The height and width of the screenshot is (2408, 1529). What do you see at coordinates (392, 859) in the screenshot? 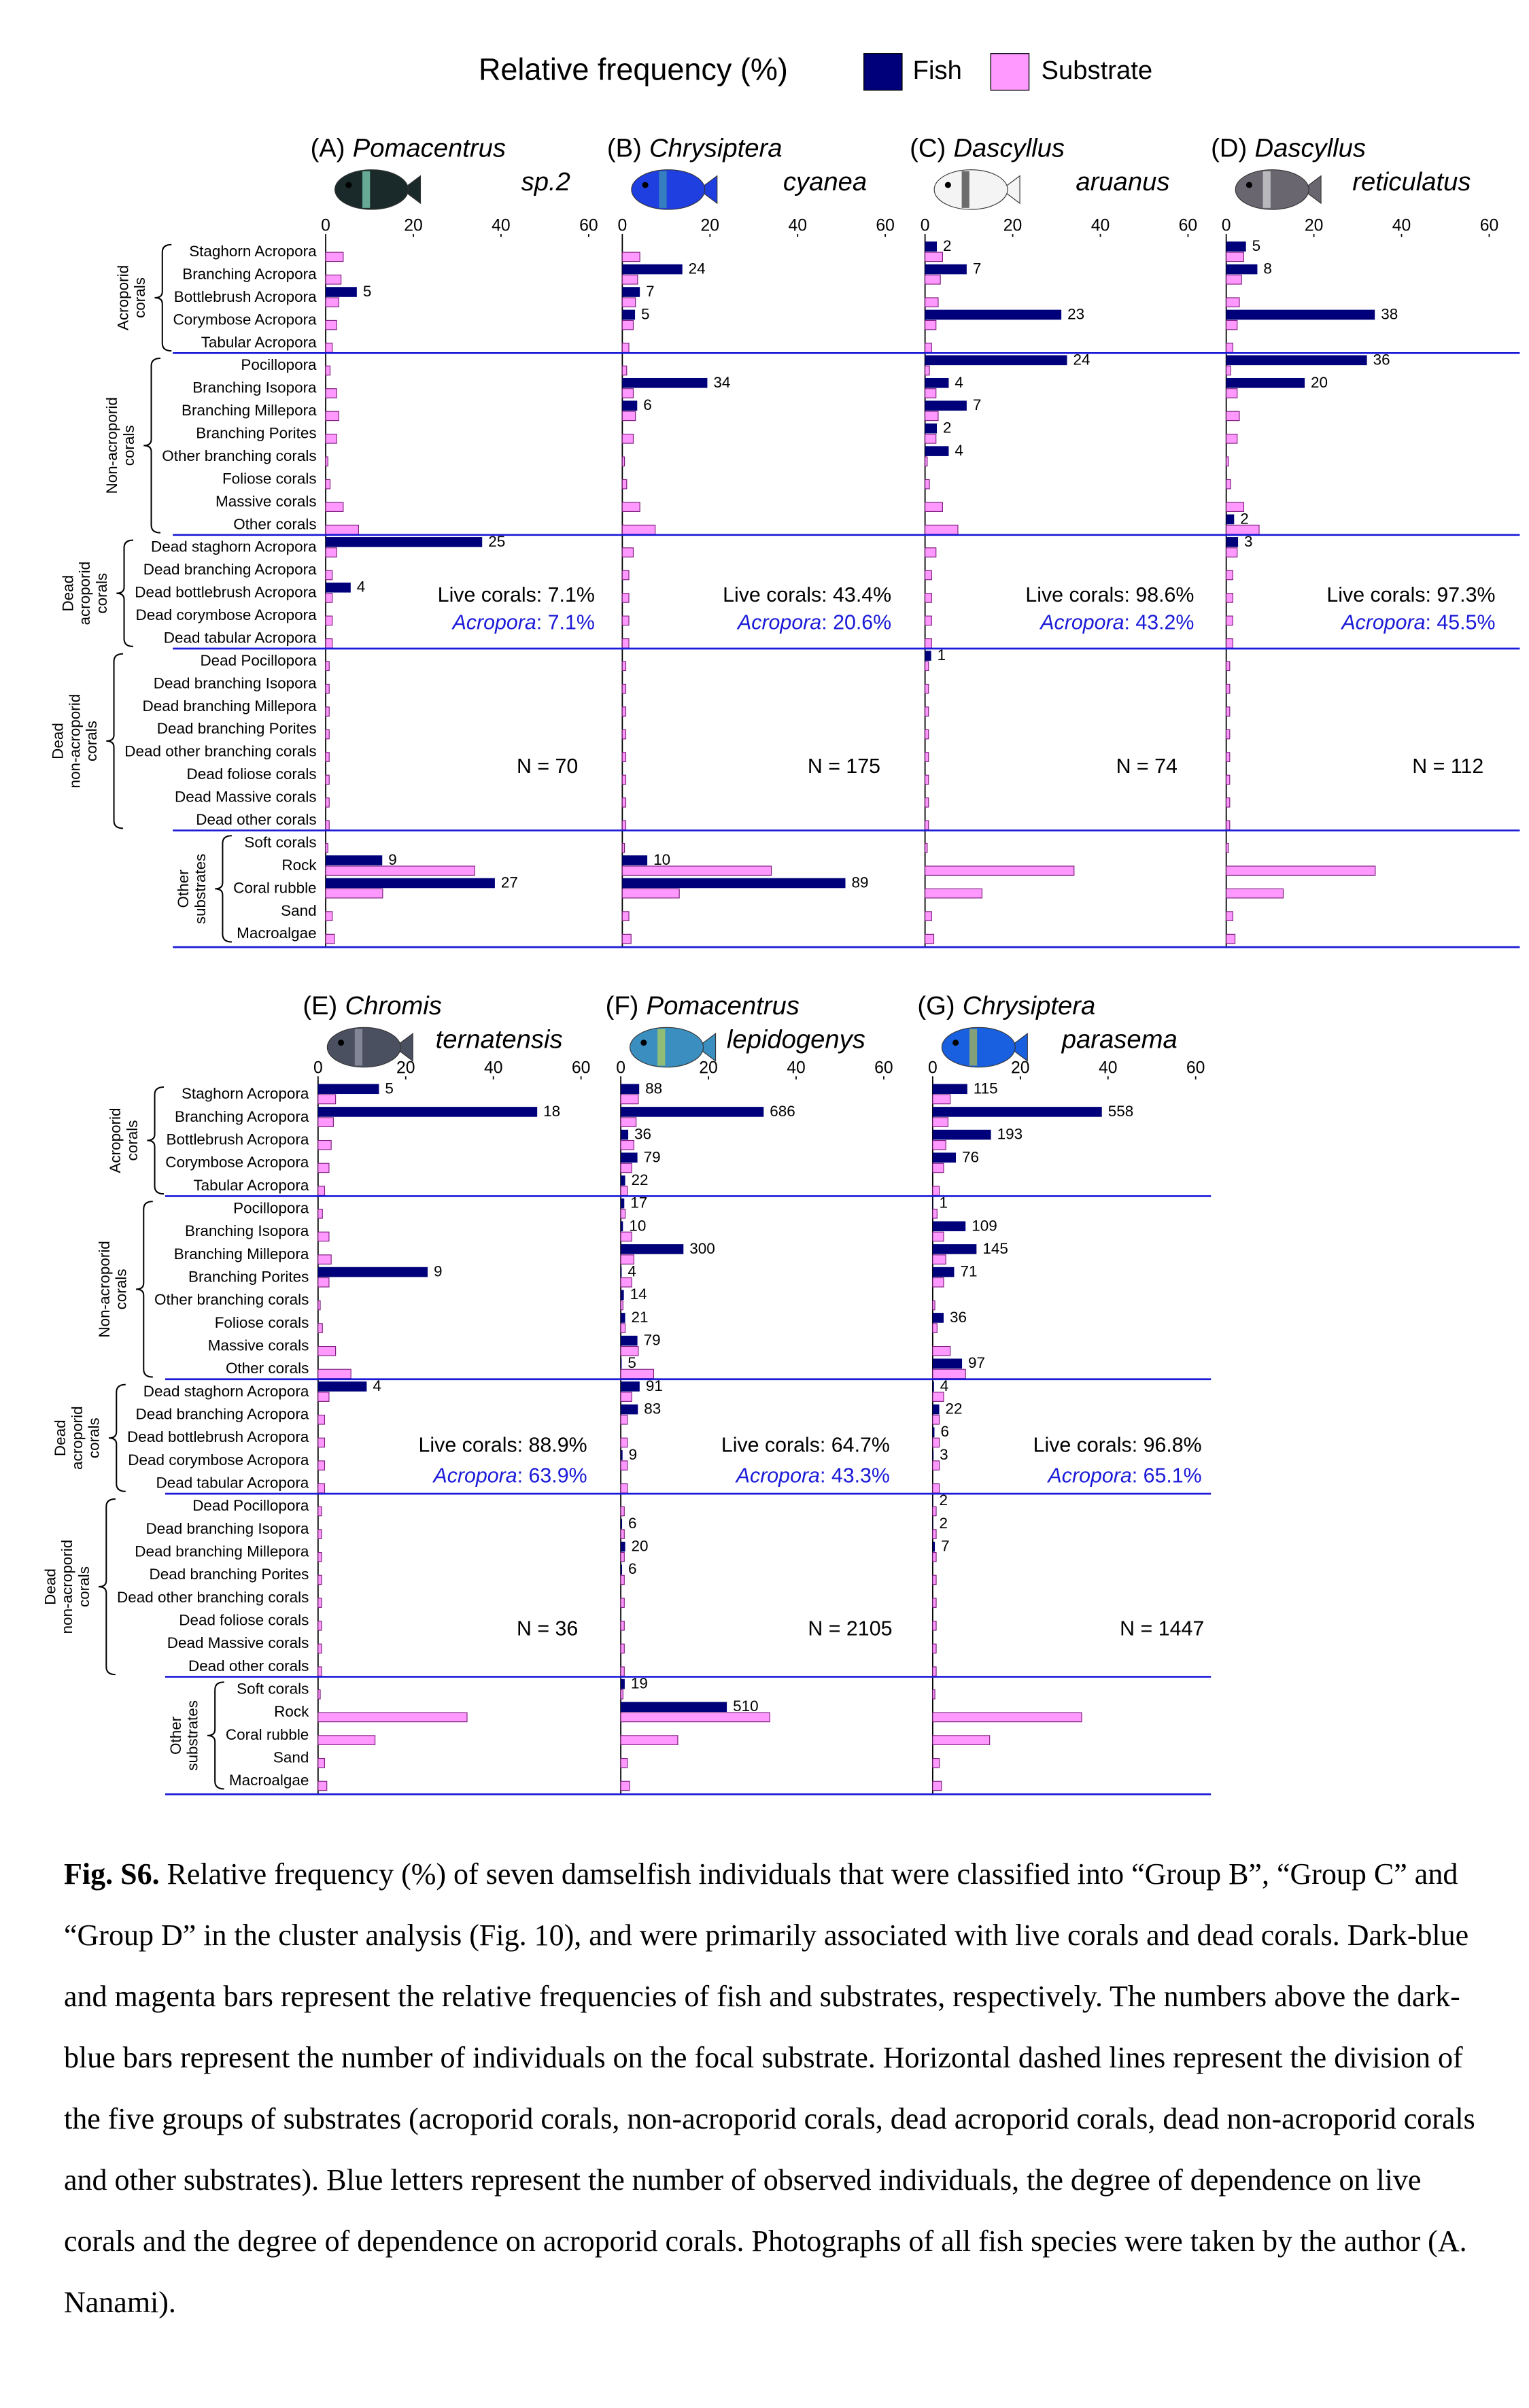
I see `count-label: 9` at bounding box center [392, 859].